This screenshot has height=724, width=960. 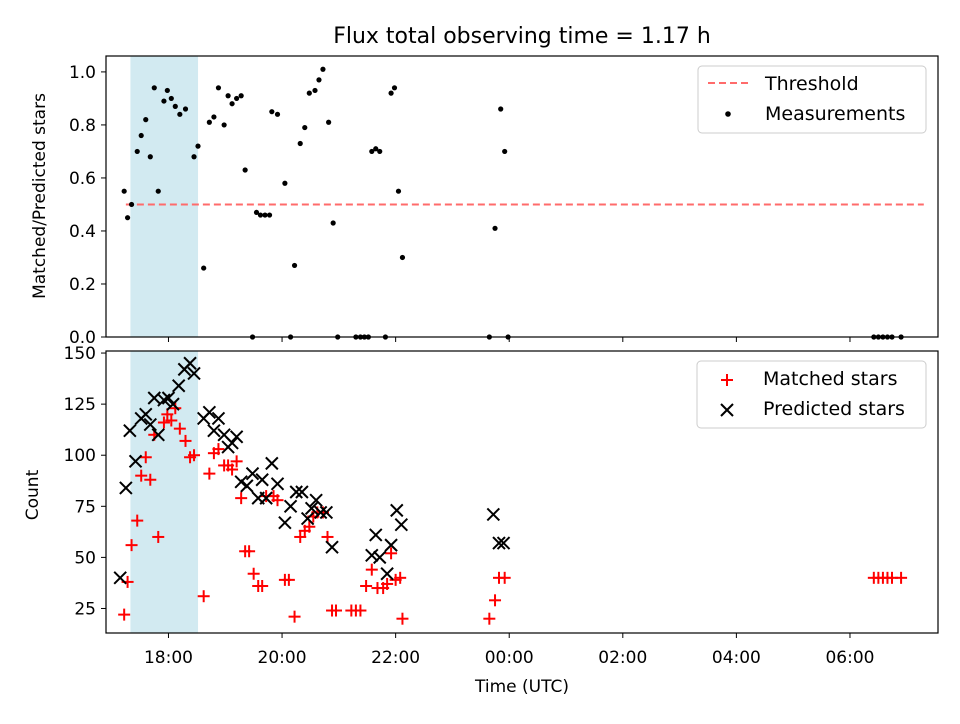 I want to click on x-tick-label: 06:00, so click(x=849, y=658).